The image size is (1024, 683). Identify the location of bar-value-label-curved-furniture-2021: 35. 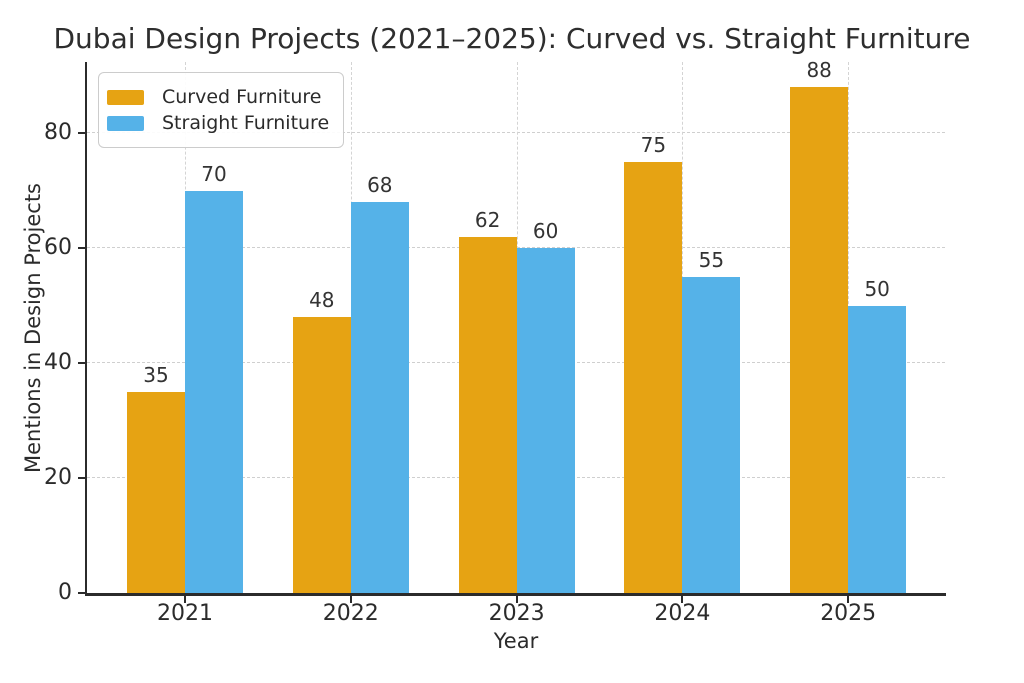
(156, 374).